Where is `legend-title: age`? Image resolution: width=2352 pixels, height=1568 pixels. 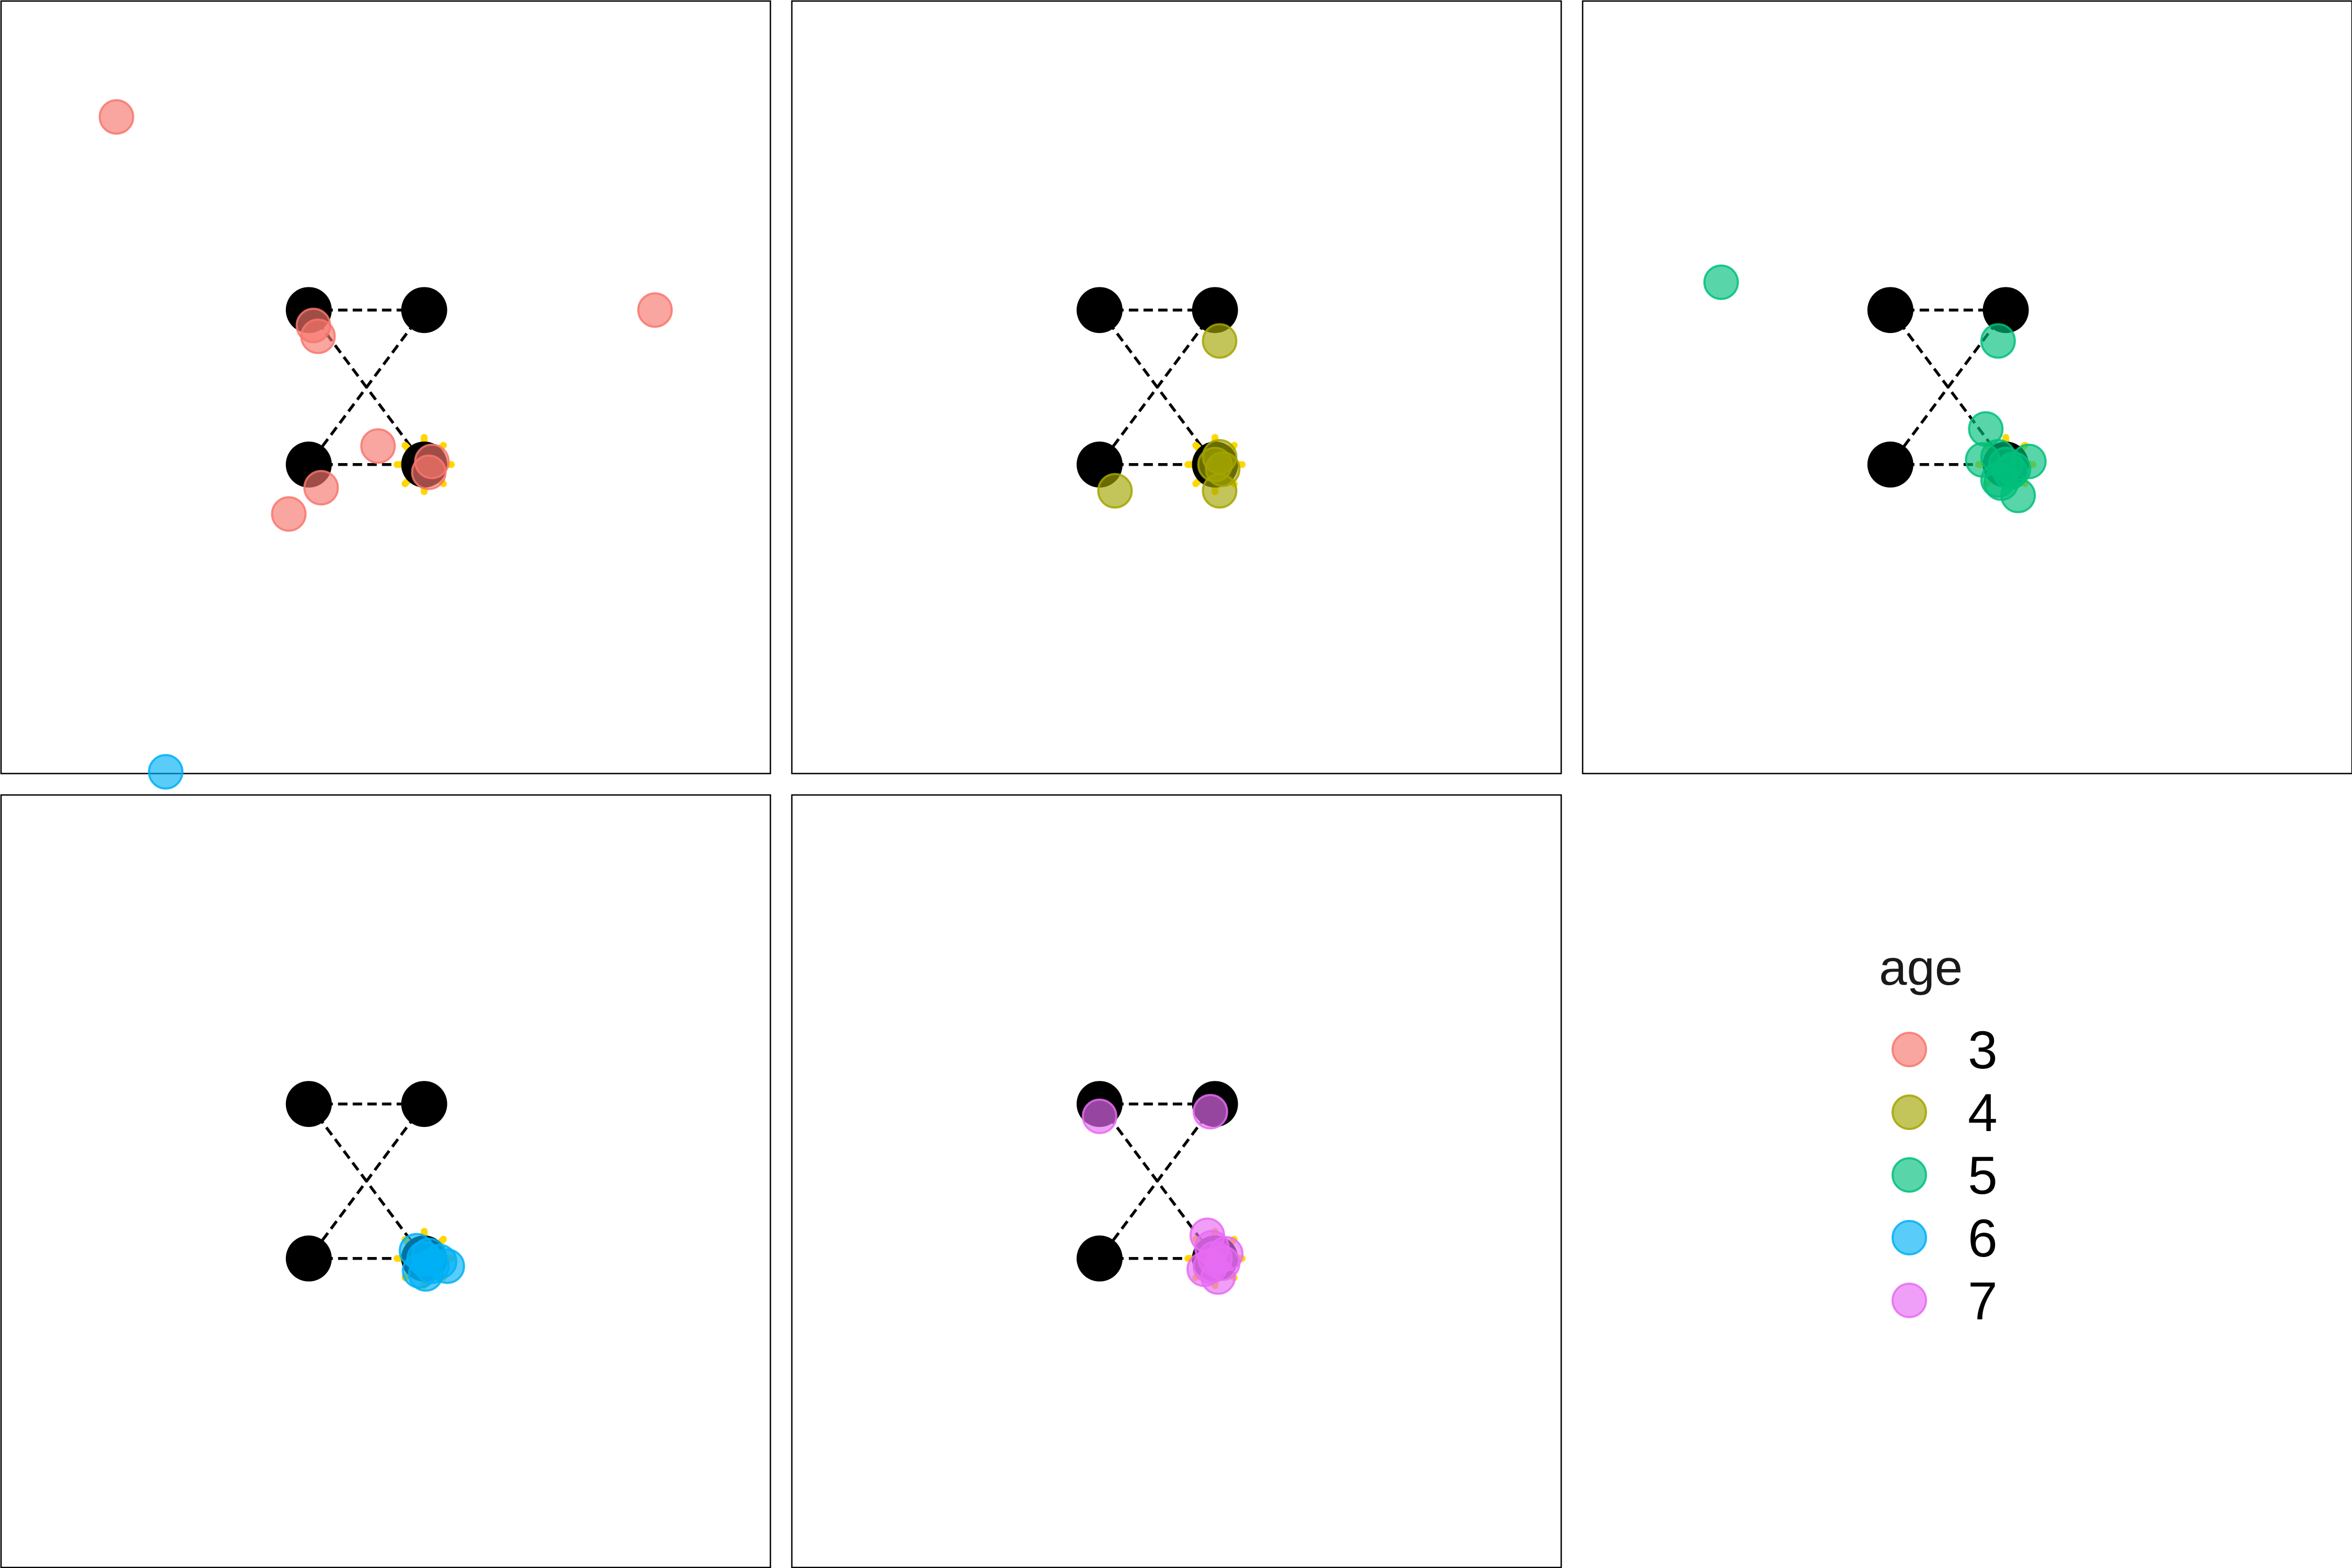 legend-title: age is located at coordinates (1921, 968).